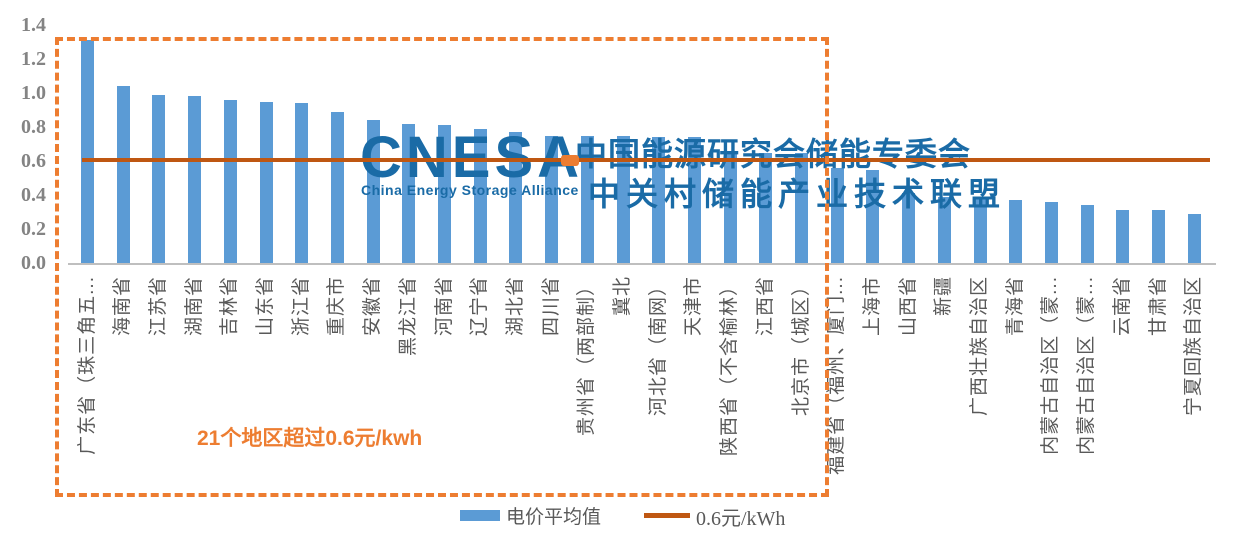 The width and height of the screenshot is (1246, 547). I want to click on y-tick-0.8: 0.8, so click(33, 127).